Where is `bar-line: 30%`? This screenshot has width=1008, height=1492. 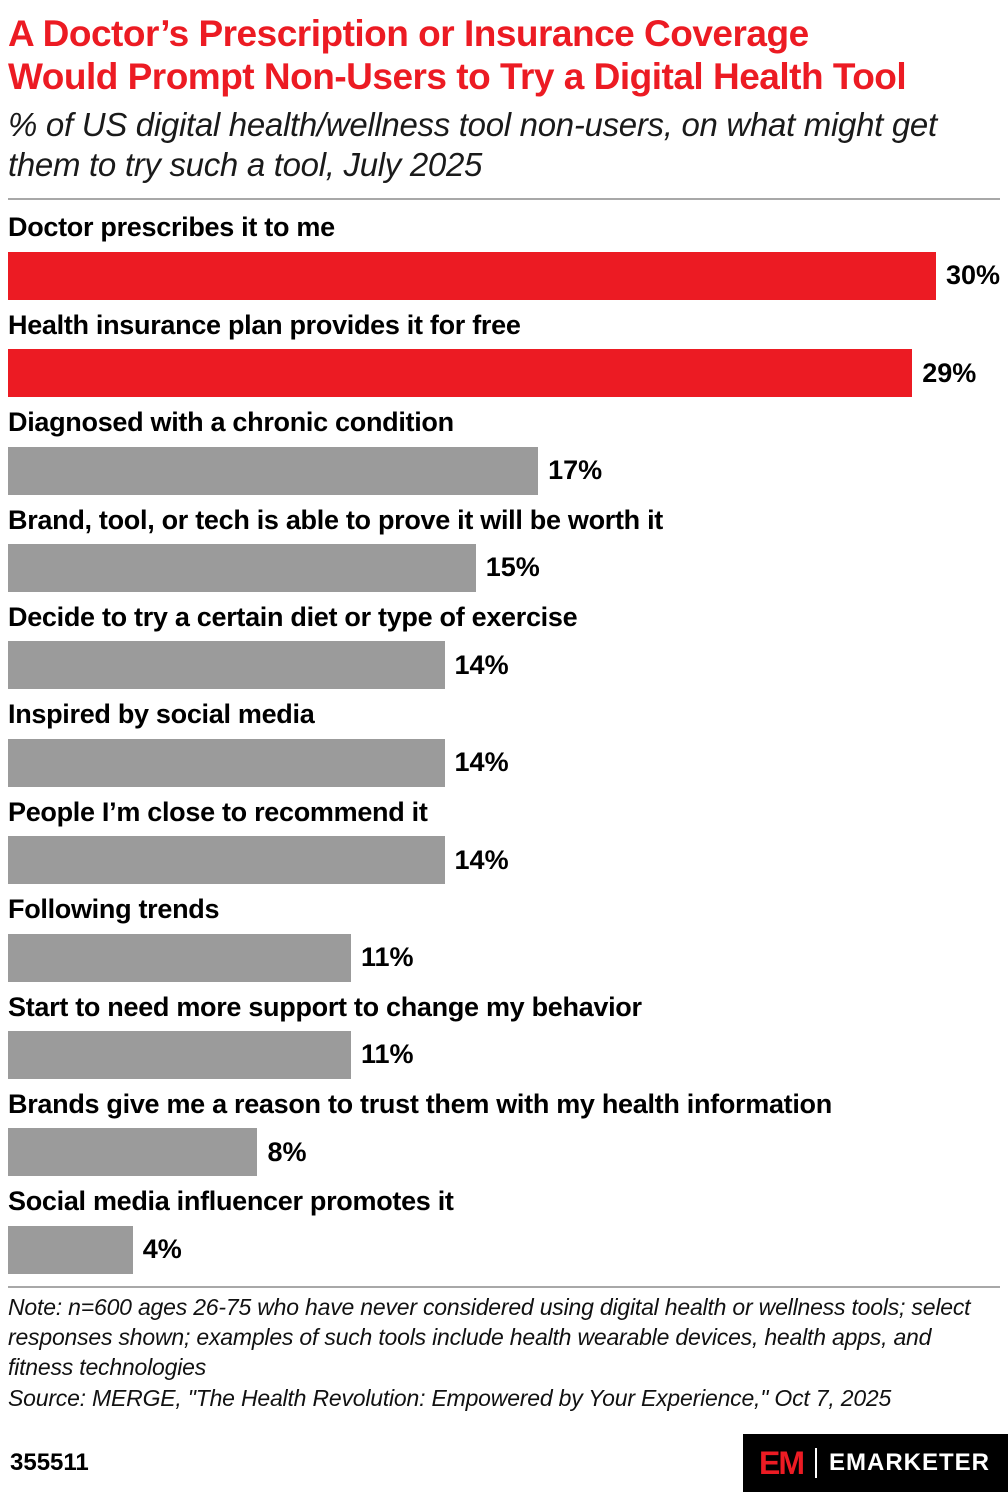
bar-line: 30% is located at coordinates (504, 275).